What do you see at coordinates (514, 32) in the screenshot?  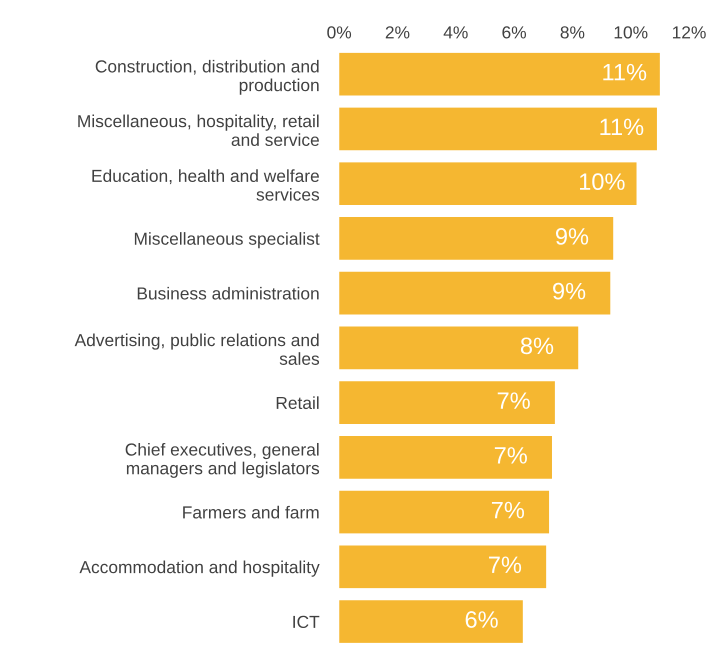 I see `x-tick-label: 6%` at bounding box center [514, 32].